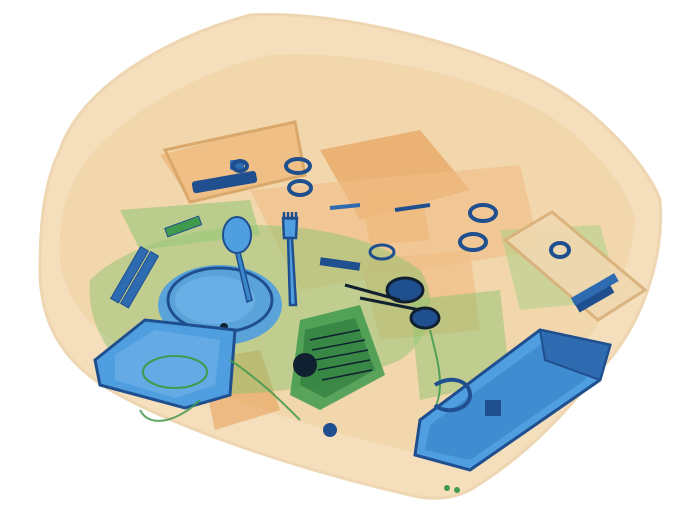  What do you see at coordinates (392, 303) in the screenshot?
I see `scissors` at bounding box center [392, 303].